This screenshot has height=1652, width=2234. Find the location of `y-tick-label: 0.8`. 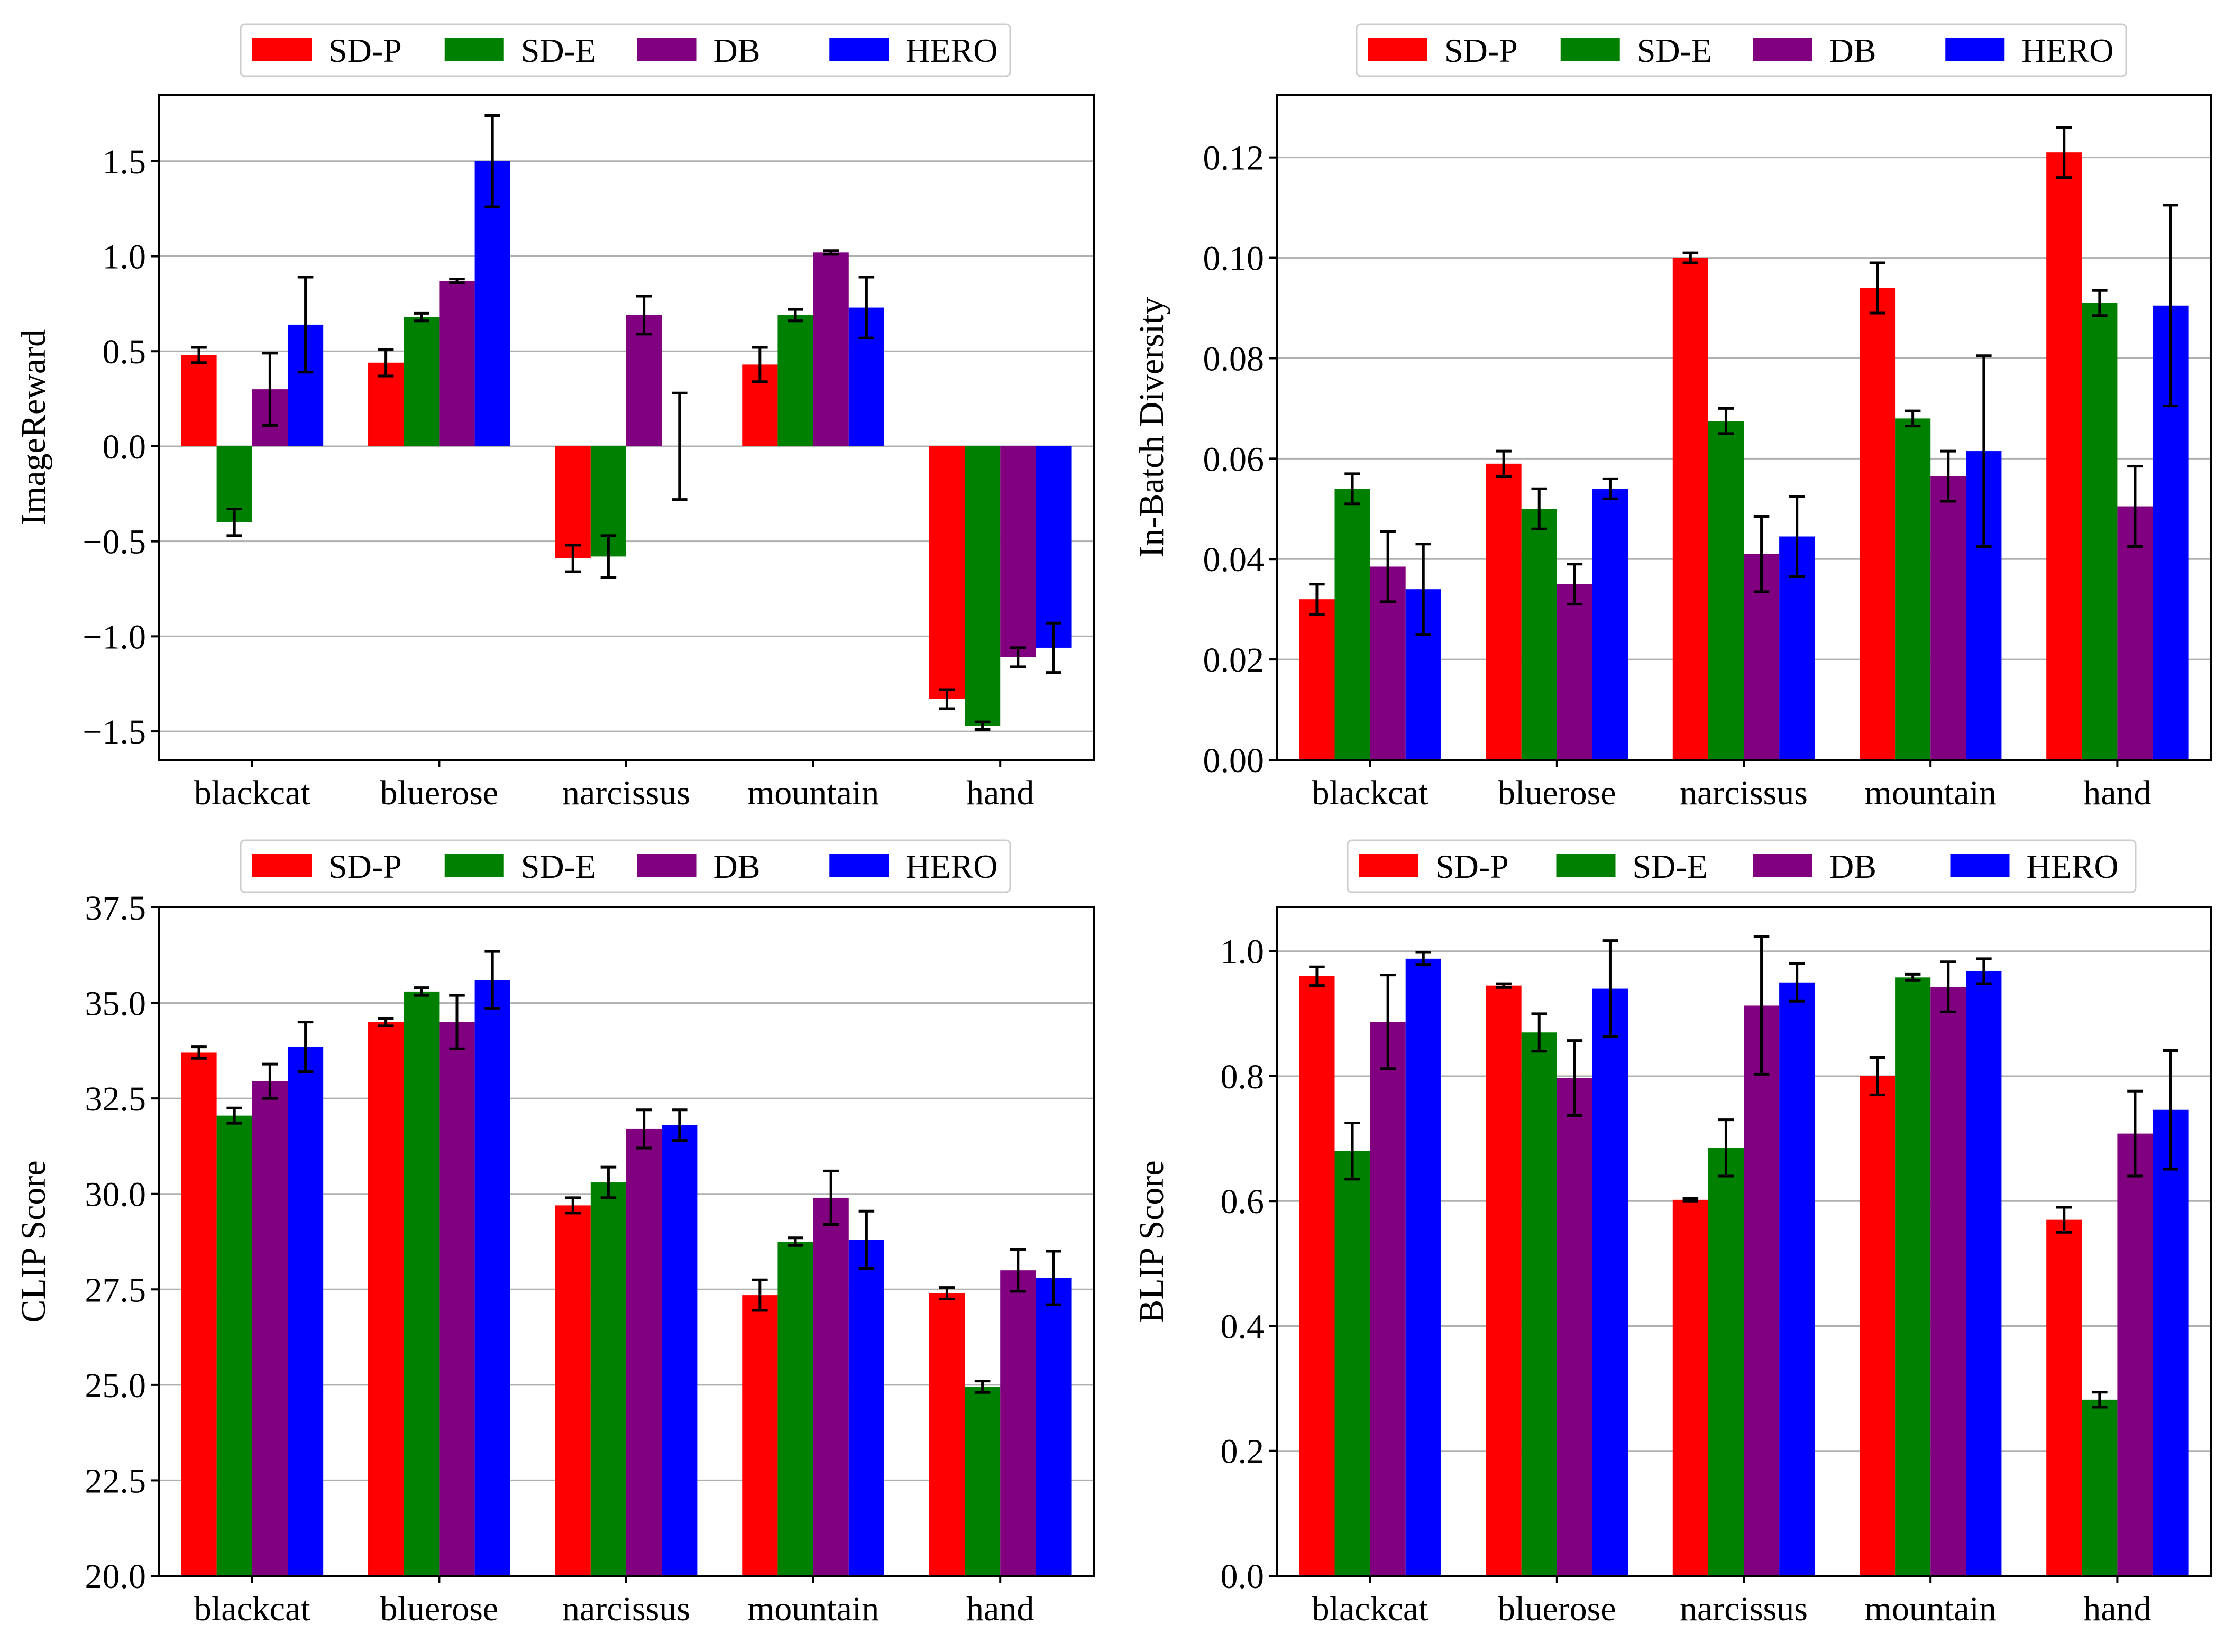

y-tick-label: 0.8 is located at coordinates (1243, 1077).